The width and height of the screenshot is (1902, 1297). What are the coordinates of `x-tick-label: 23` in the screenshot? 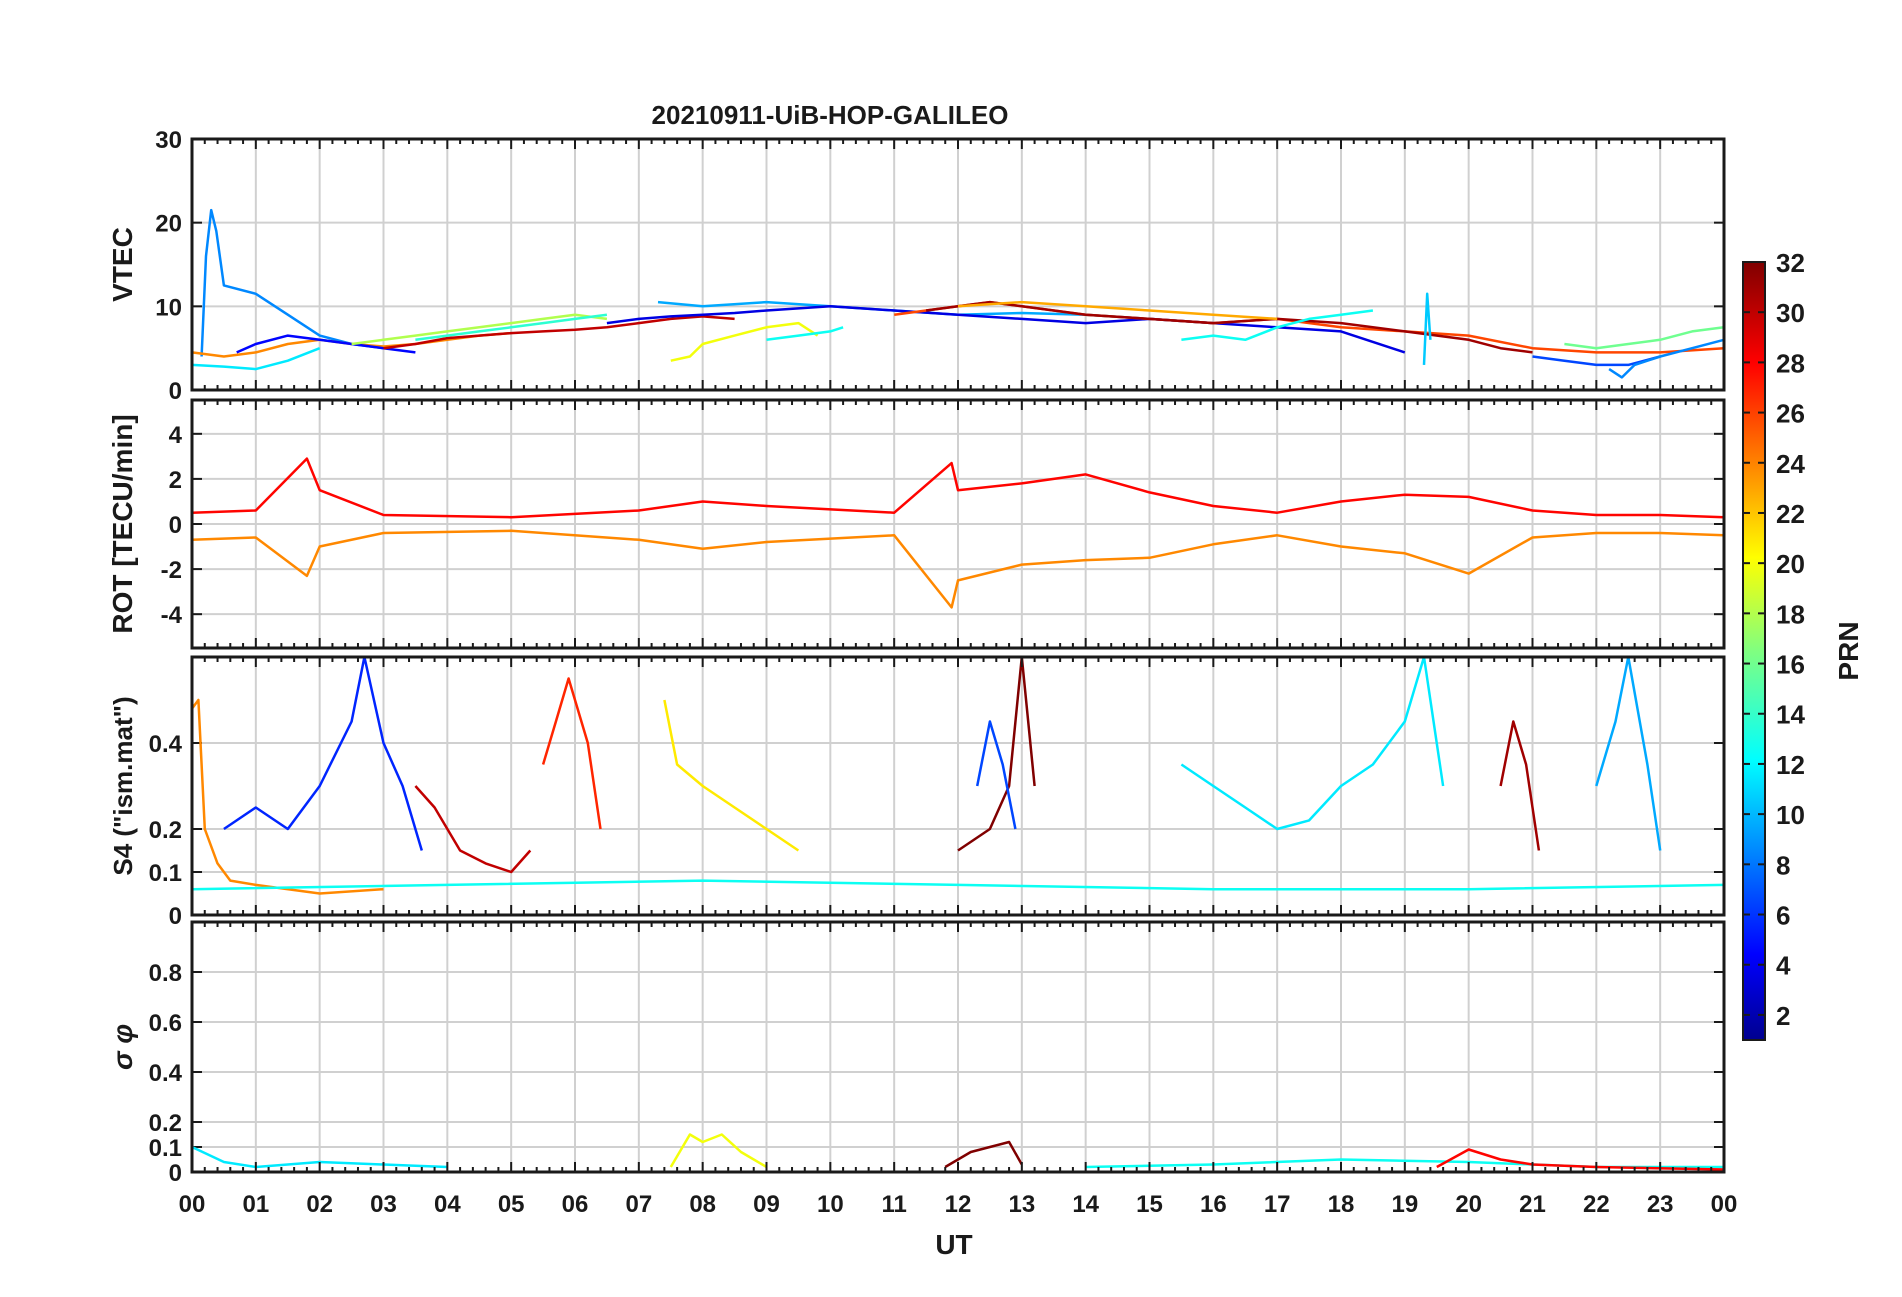 It's located at (1660, 1204).